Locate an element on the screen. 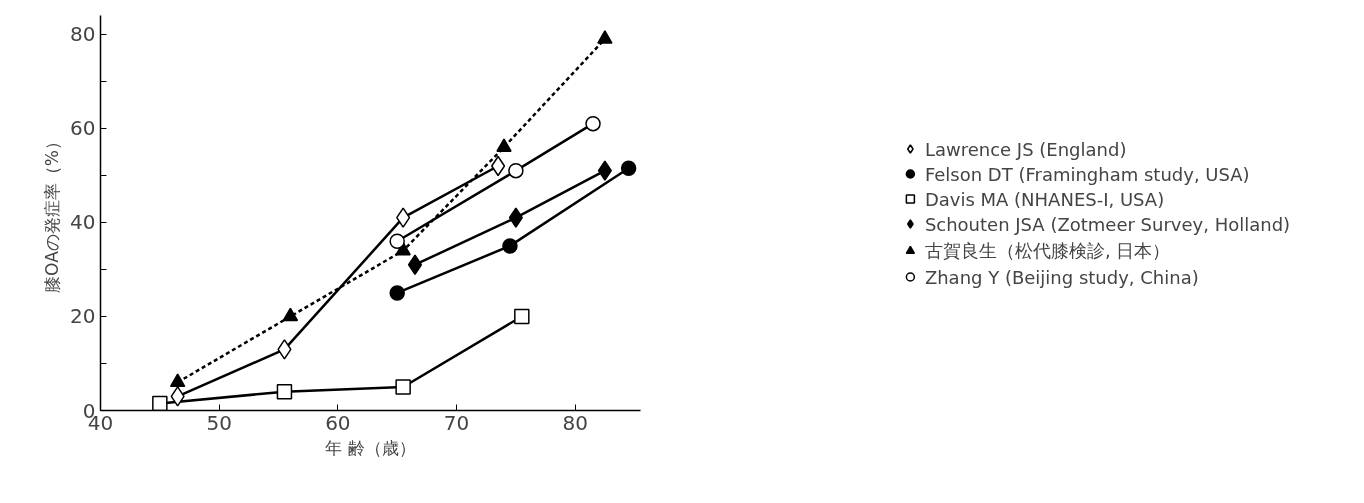  legend-label: Felson DT (Framingham study, USA) is located at coordinates (1087, 173).